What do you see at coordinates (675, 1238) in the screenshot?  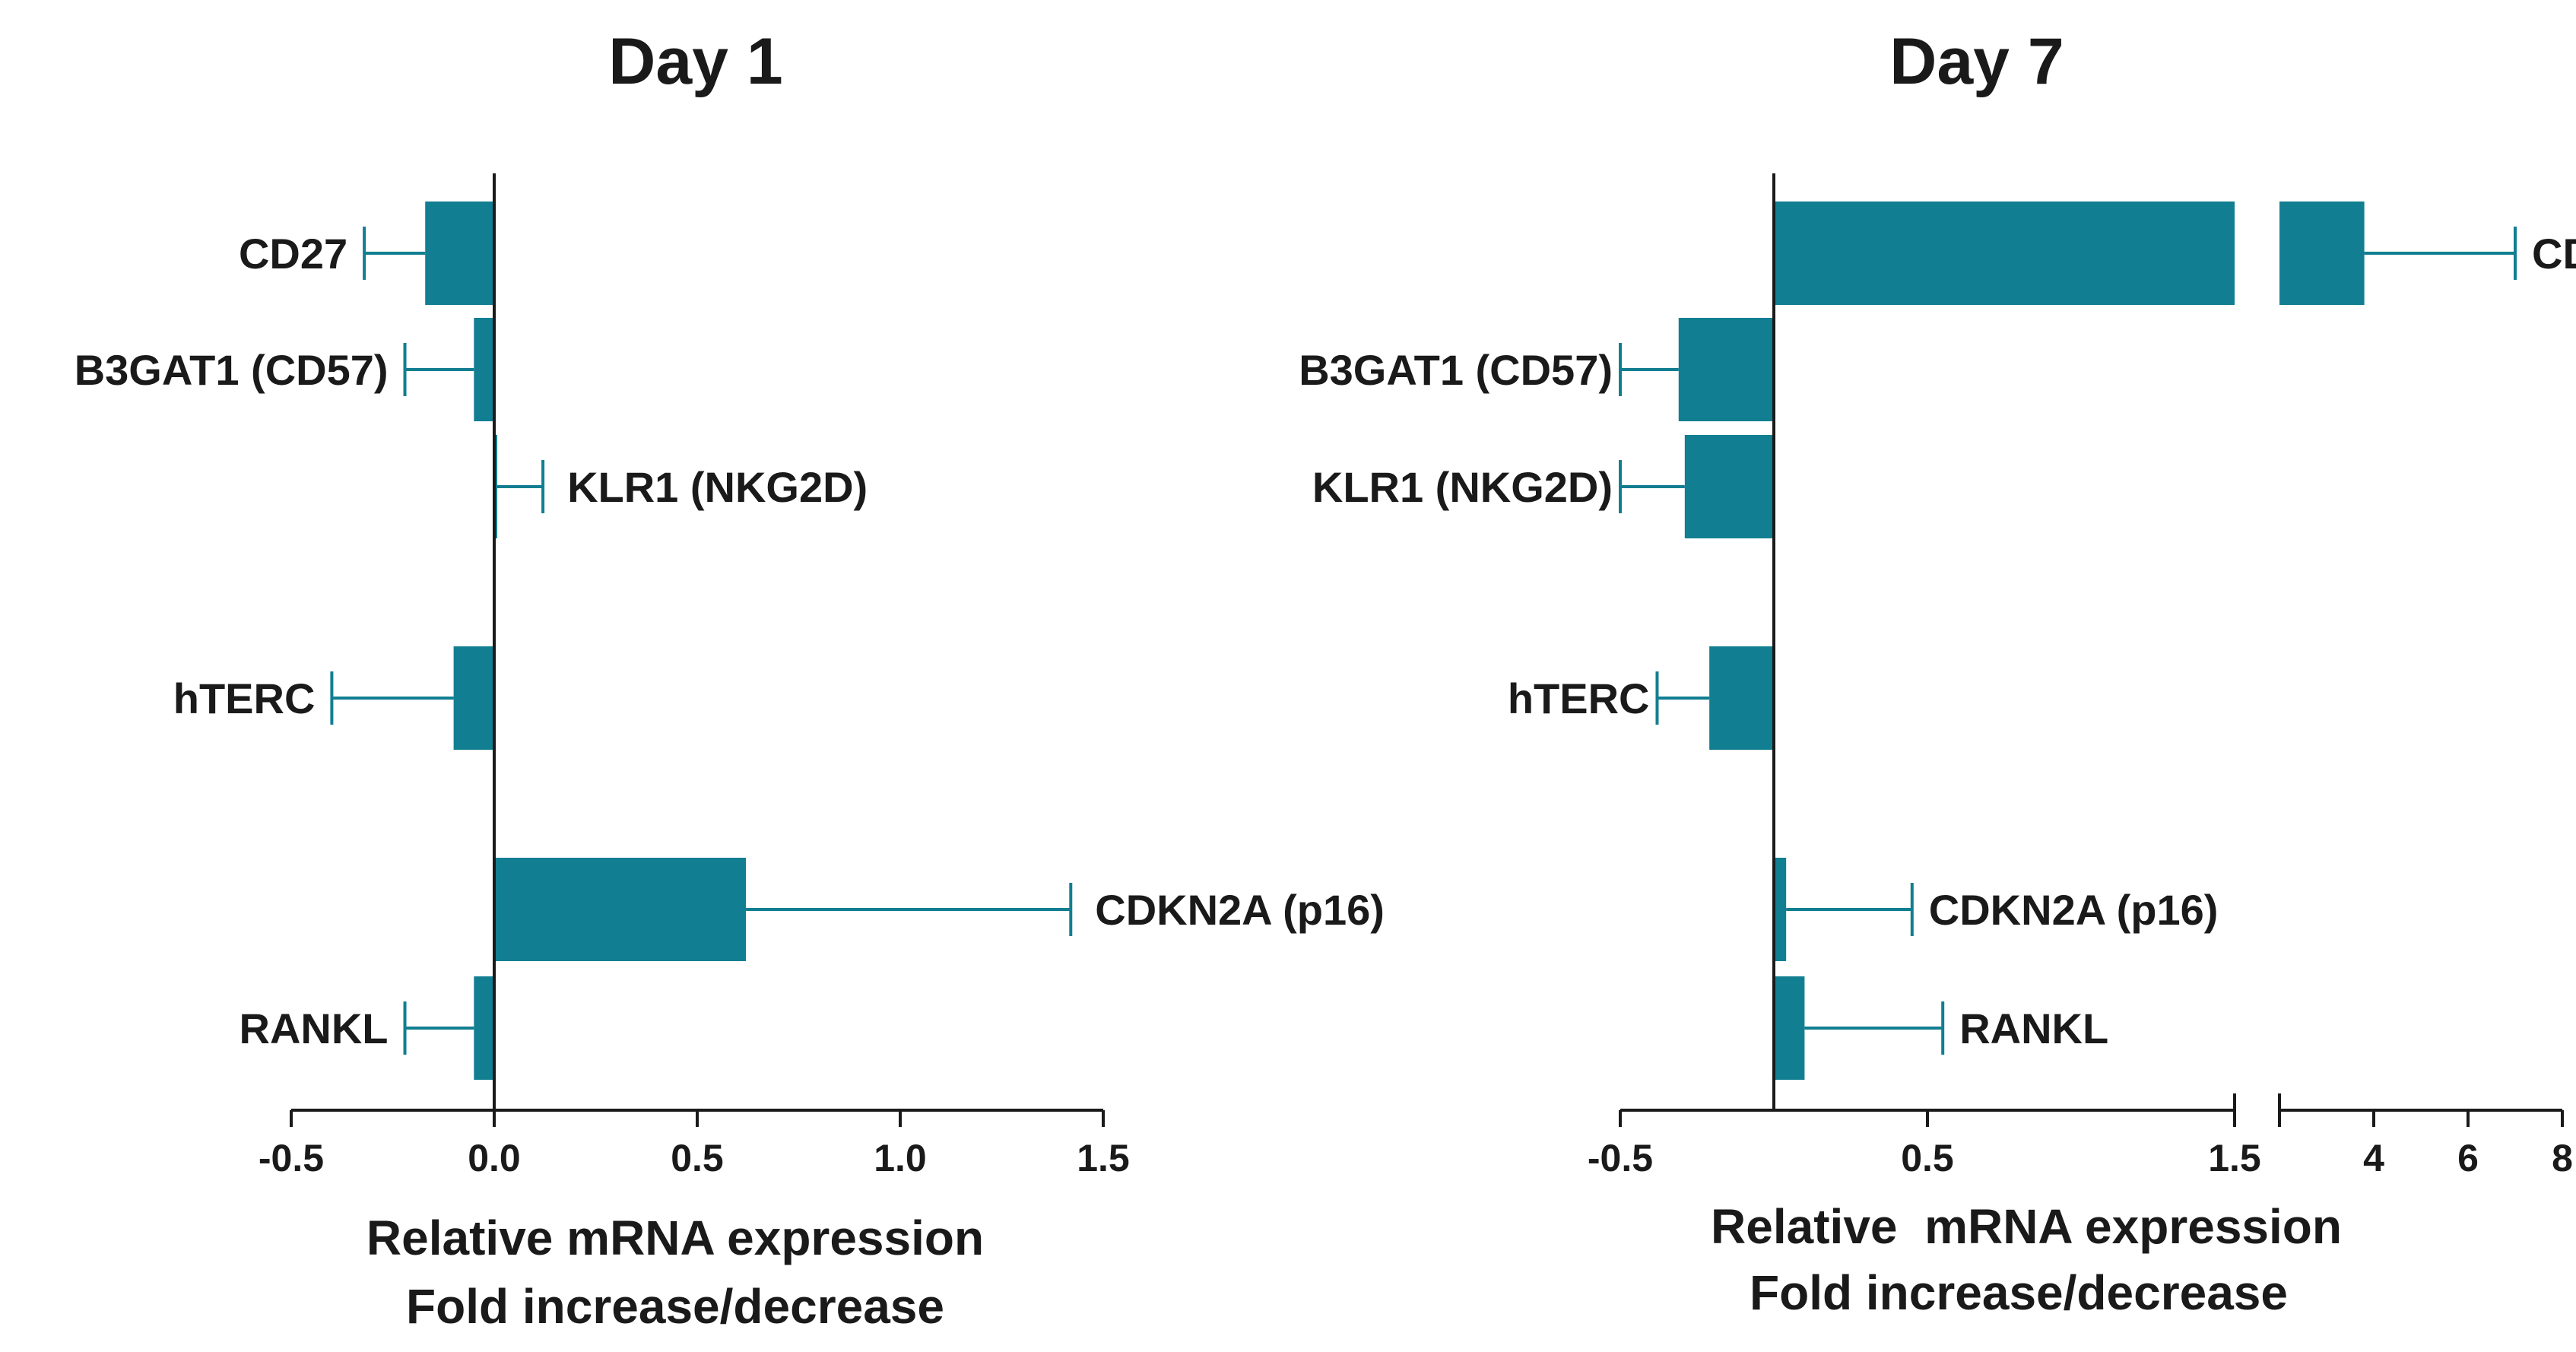 I see `day1-xlabel-line1: Relative mRNA expression` at bounding box center [675, 1238].